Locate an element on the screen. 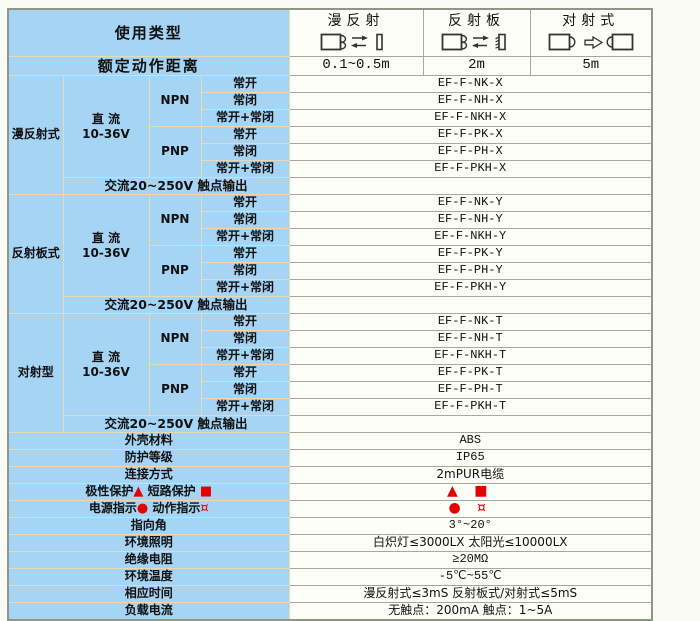  spec-value-load-current: 无触点：200mA 触点：1~5A is located at coordinates (470, 611).